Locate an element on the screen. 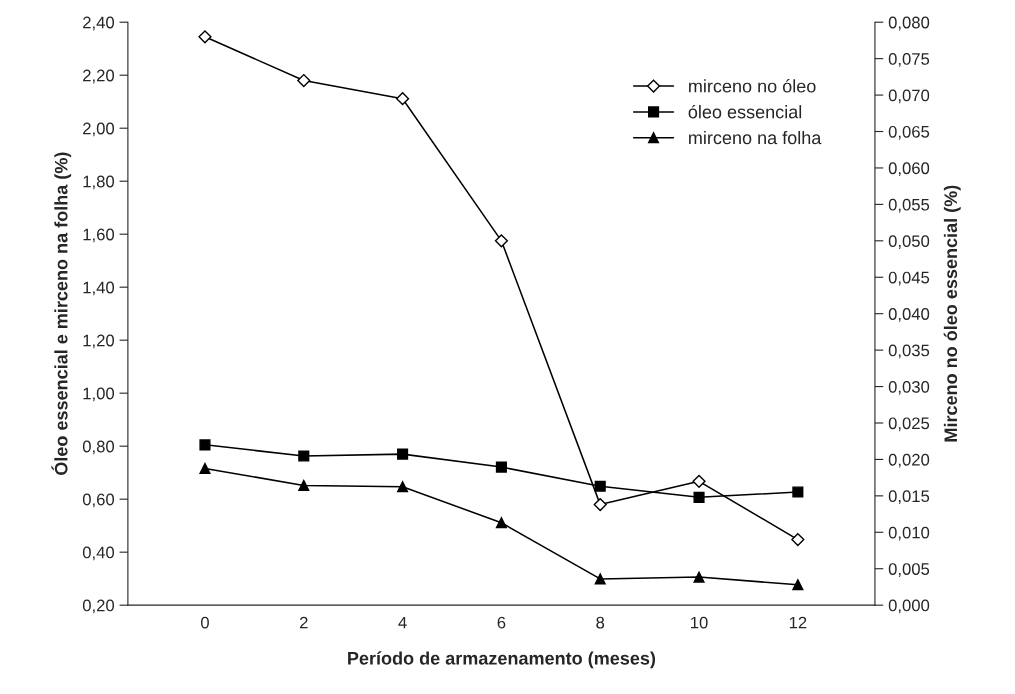  y2-tick-label: 0,010 is located at coordinates (909, 533).